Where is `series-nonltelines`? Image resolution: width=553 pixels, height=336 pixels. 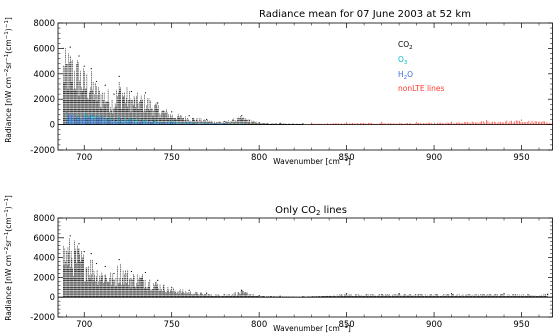 series-nonltelines is located at coordinates (432, 122).